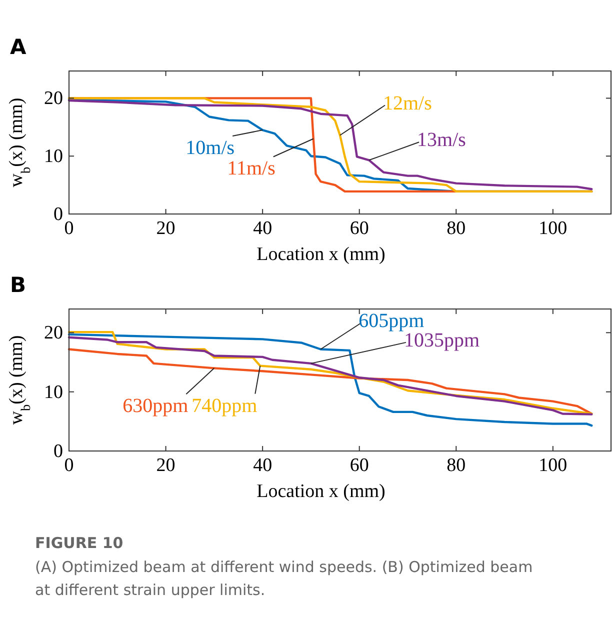  I want to click on chart-title: A, so click(18, 47).